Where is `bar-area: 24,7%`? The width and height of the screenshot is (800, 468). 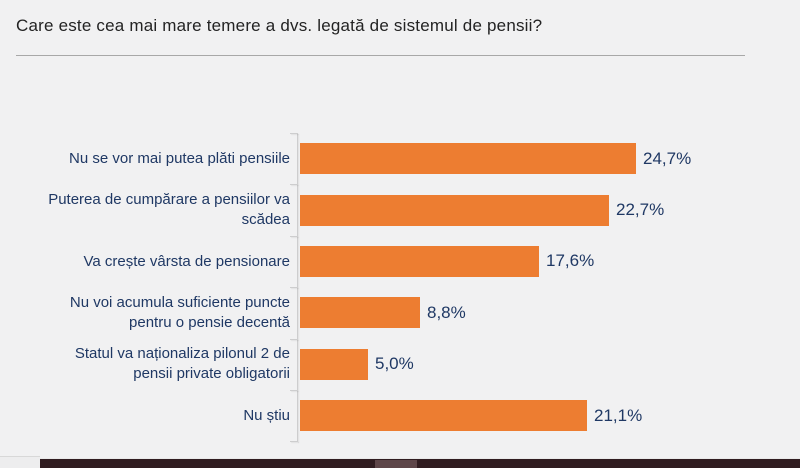 bar-area: 24,7% is located at coordinates (526, 159).